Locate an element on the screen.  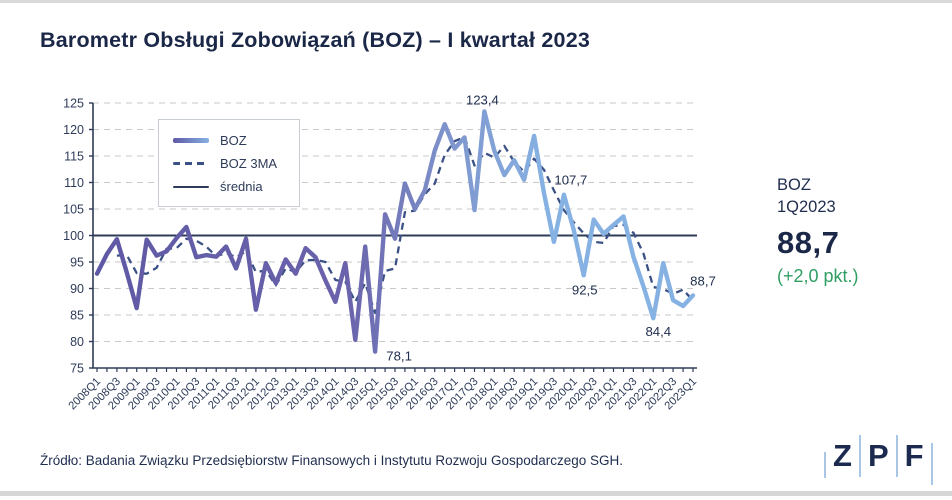
top-edge-divider is located at coordinates (476, 1).